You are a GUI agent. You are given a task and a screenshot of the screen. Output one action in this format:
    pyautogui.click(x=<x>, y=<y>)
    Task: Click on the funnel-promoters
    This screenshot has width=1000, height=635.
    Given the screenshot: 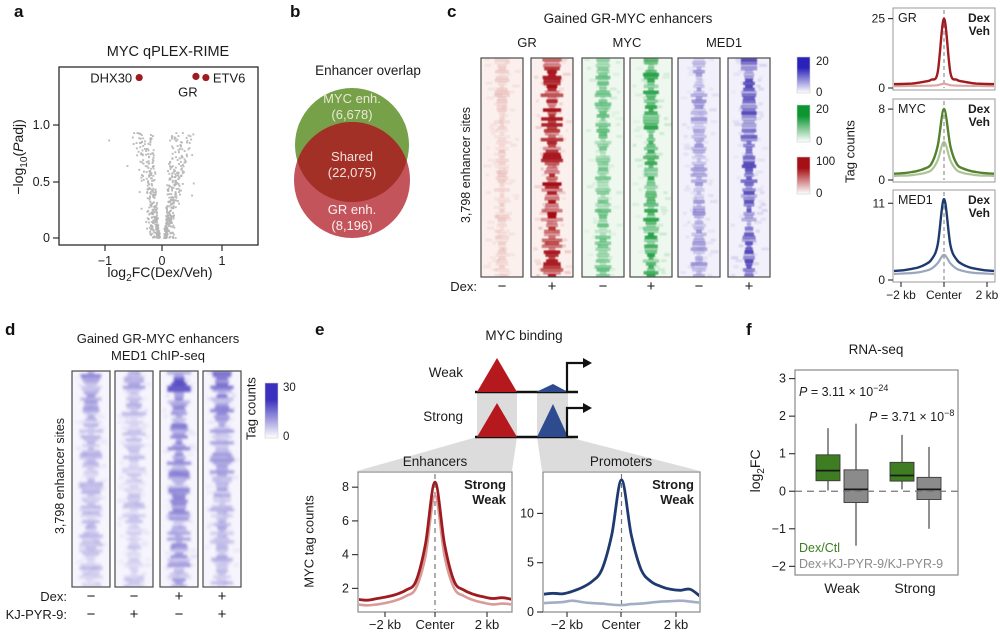 What is the action you would take?
    pyautogui.click(x=618, y=454)
    